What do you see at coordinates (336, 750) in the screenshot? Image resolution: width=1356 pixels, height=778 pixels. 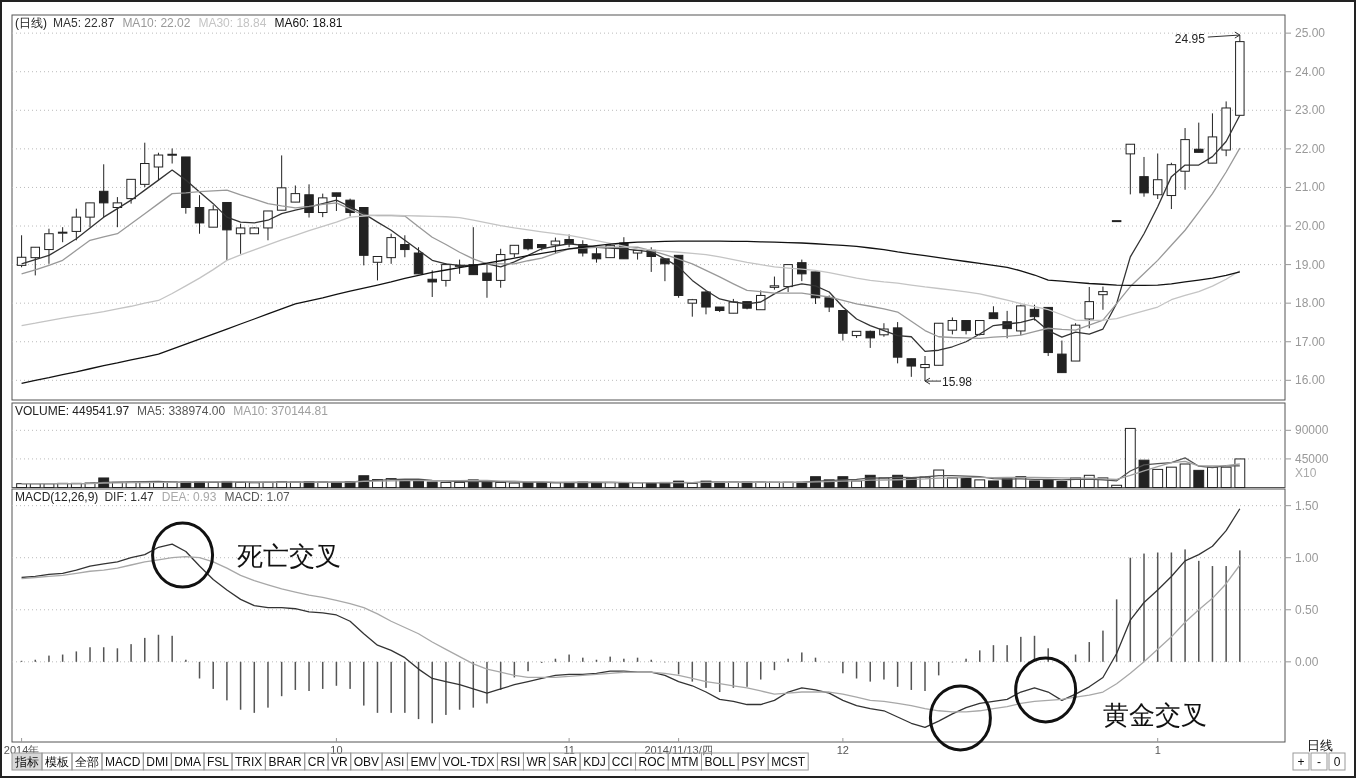 I see `x-tick-label: 10` at bounding box center [336, 750].